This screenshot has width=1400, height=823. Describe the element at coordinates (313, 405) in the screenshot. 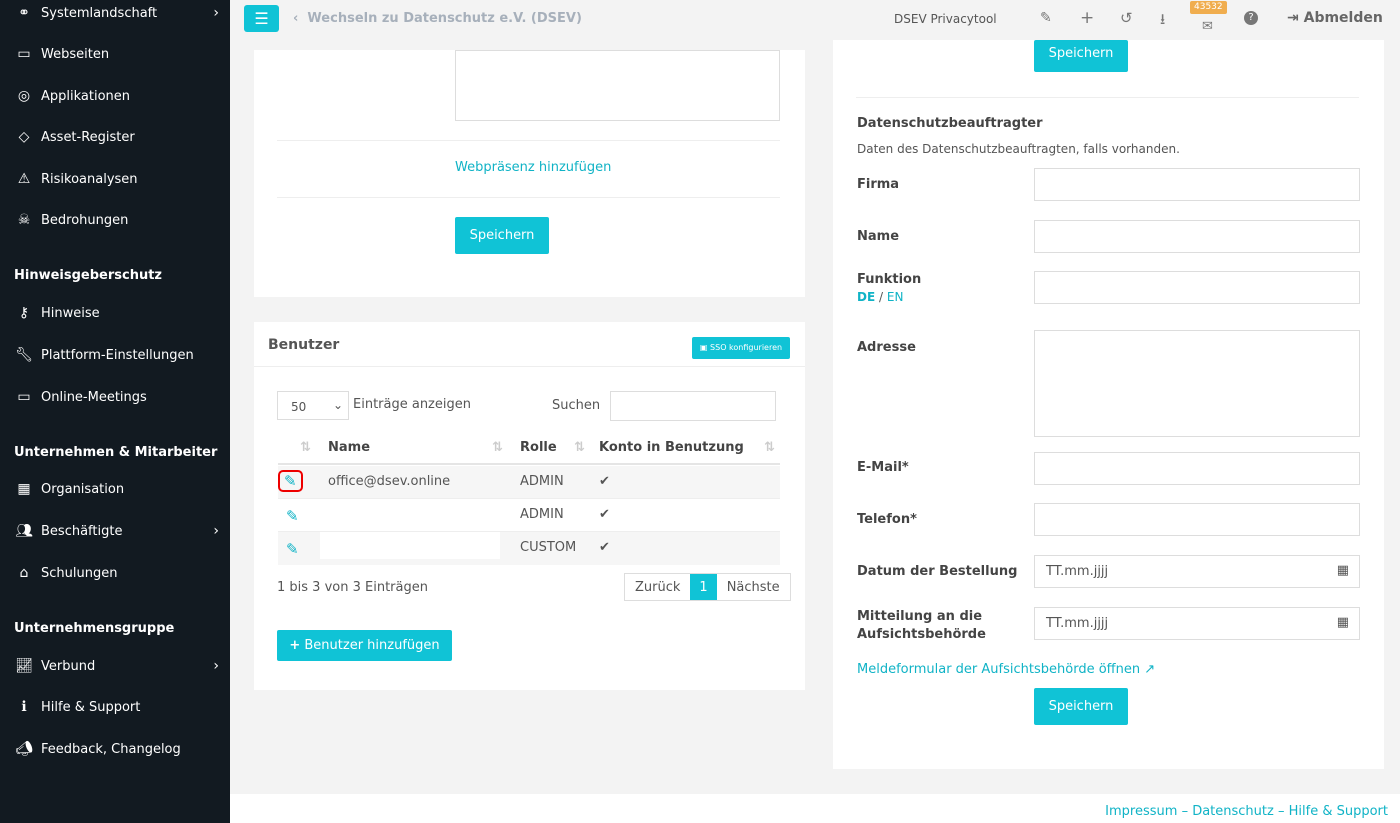

I see `page-size-select: 50 ⌄` at that location.